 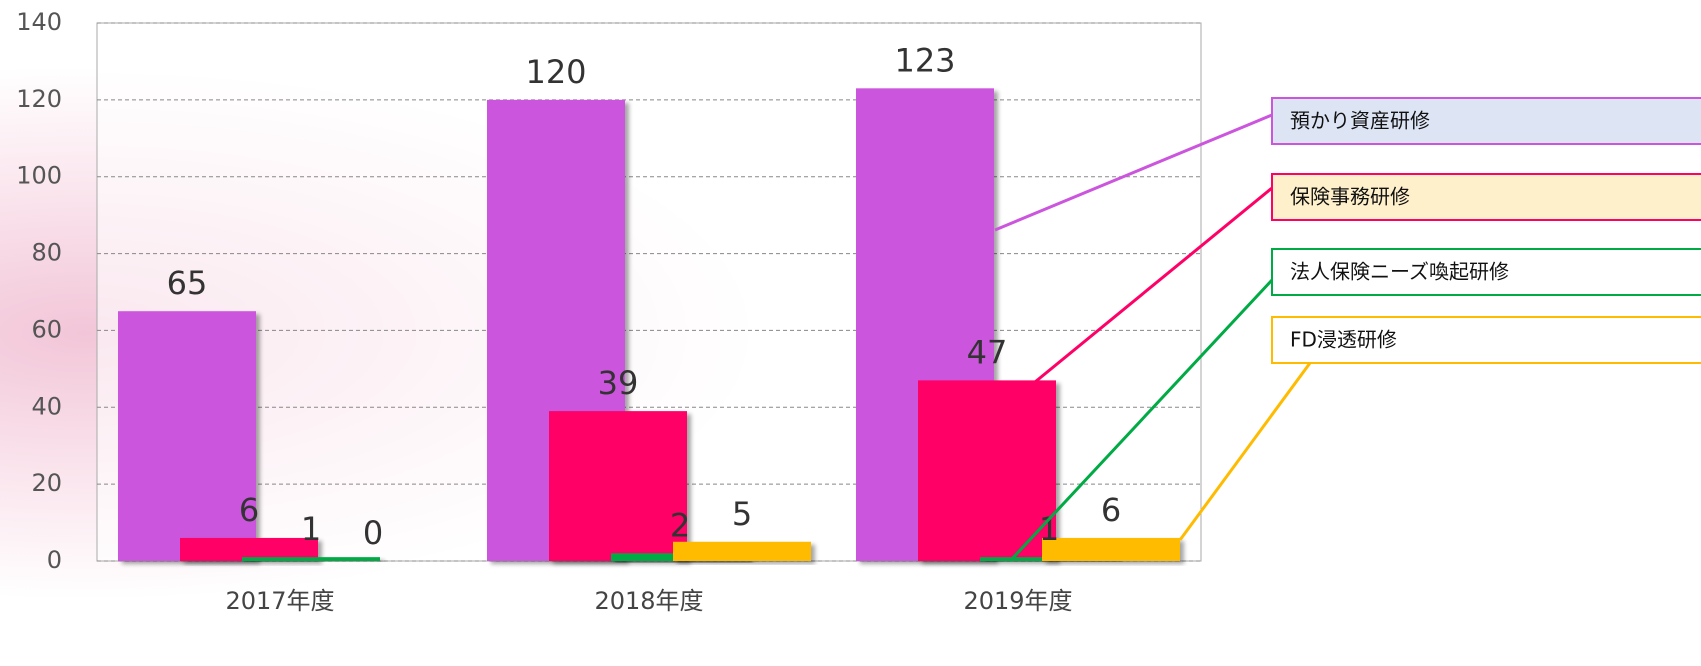 What do you see at coordinates (924, 60) in the screenshot?
I see `data-label: 123` at bounding box center [924, 60].